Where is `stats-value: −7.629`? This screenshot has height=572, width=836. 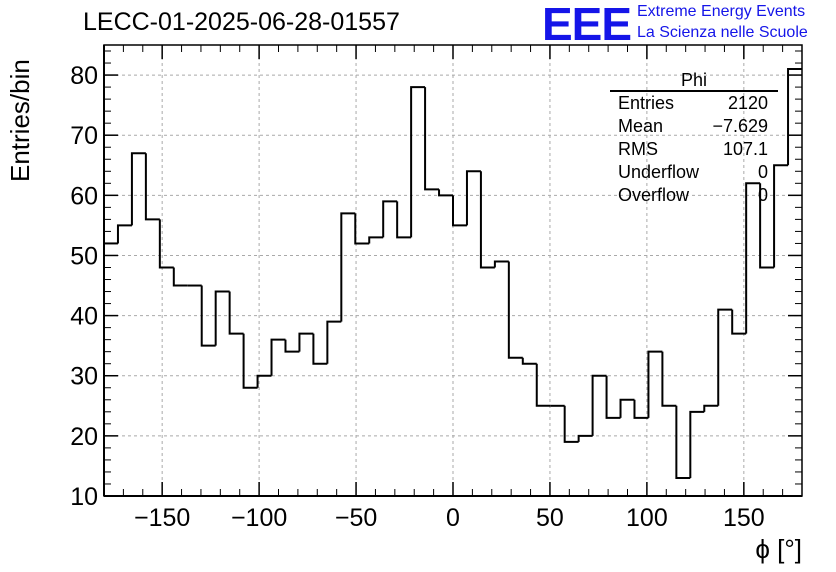 stats-value: −7.629 is located at coordinates (740, 126).